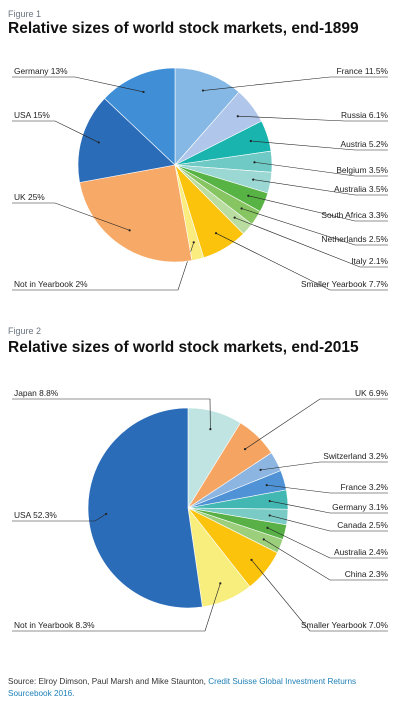 This screenshot has width=403, height=705. I want to click on slice-label-austria: Austria 5.2%, so click(365, 144).